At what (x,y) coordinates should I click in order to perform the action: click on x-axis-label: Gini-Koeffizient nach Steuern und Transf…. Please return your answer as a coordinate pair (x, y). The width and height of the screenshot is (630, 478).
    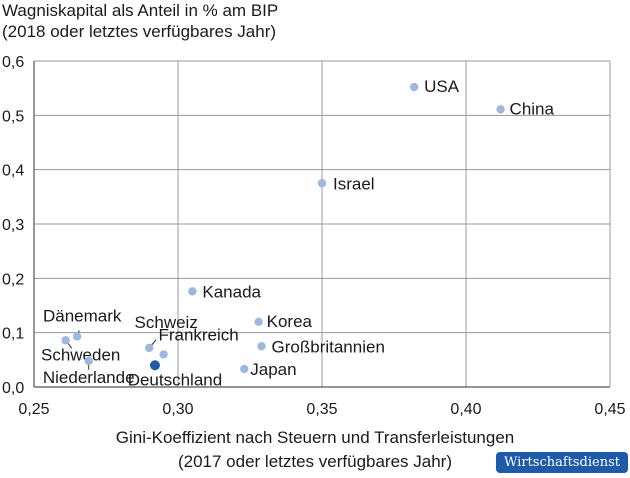
    Looking at the image, I should click on (315, 437).